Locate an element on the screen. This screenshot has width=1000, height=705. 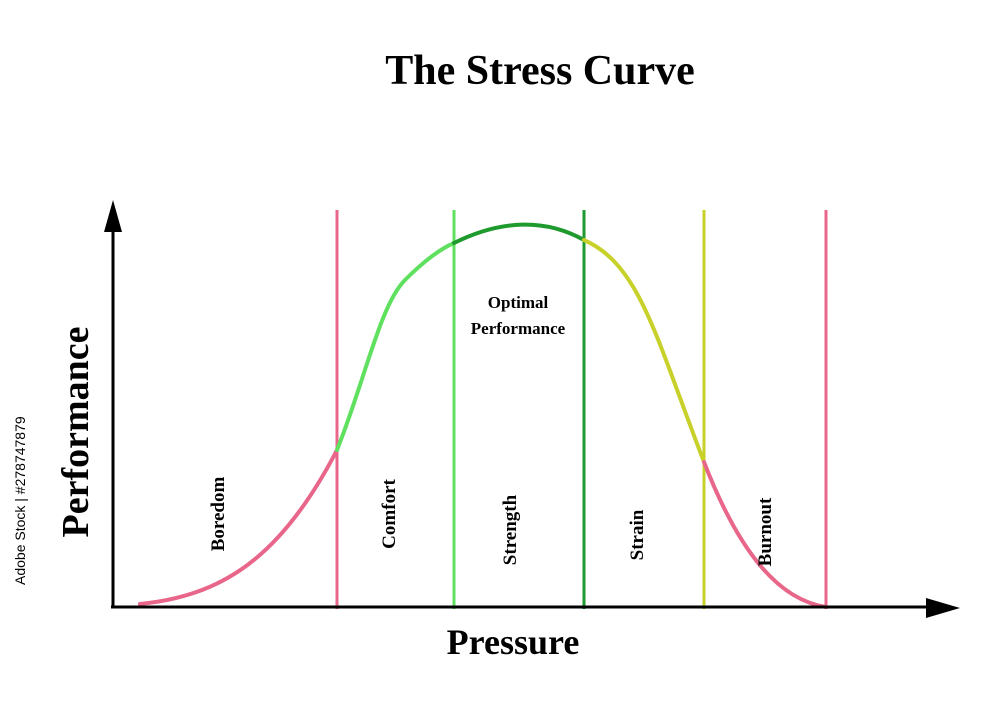
peak-label: Performance is located at coordinates (518, 328).